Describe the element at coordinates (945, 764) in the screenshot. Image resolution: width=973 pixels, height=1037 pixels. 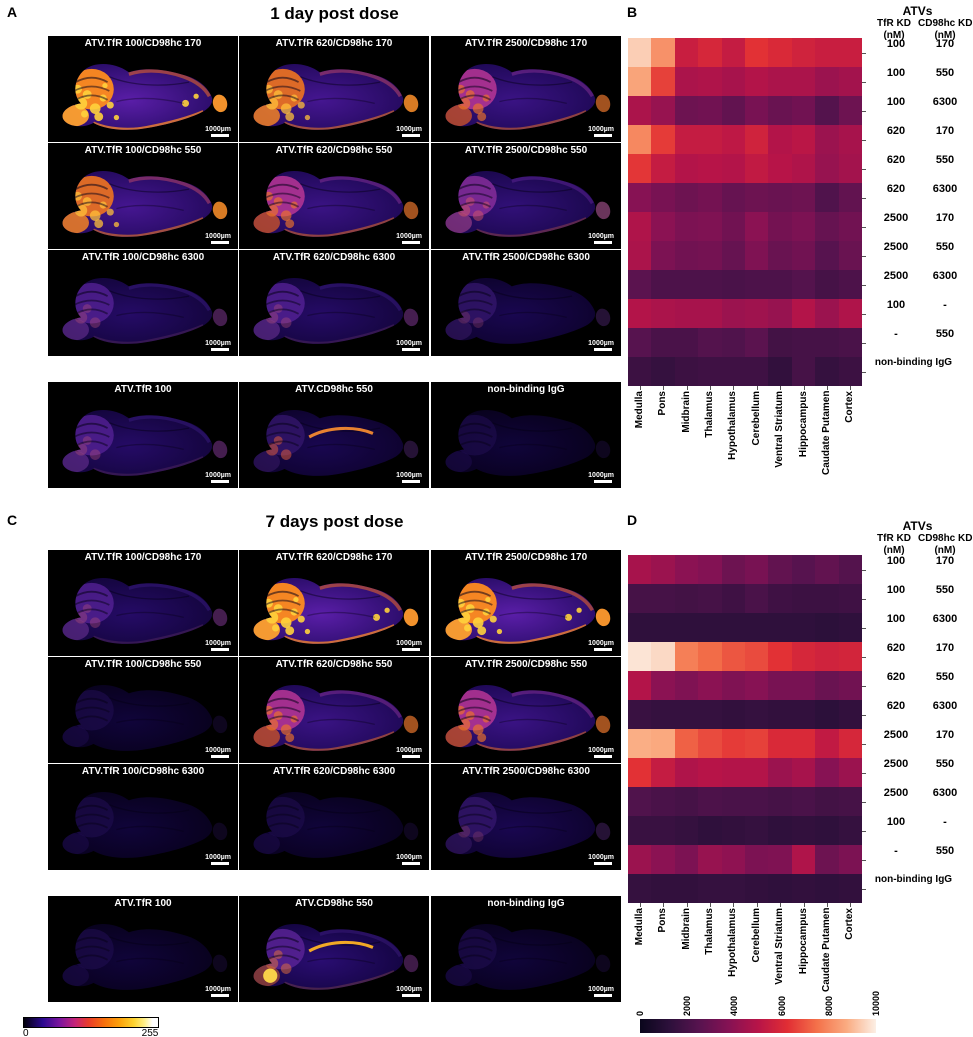
I see `cd98hc-kd-value: 550` at that location.